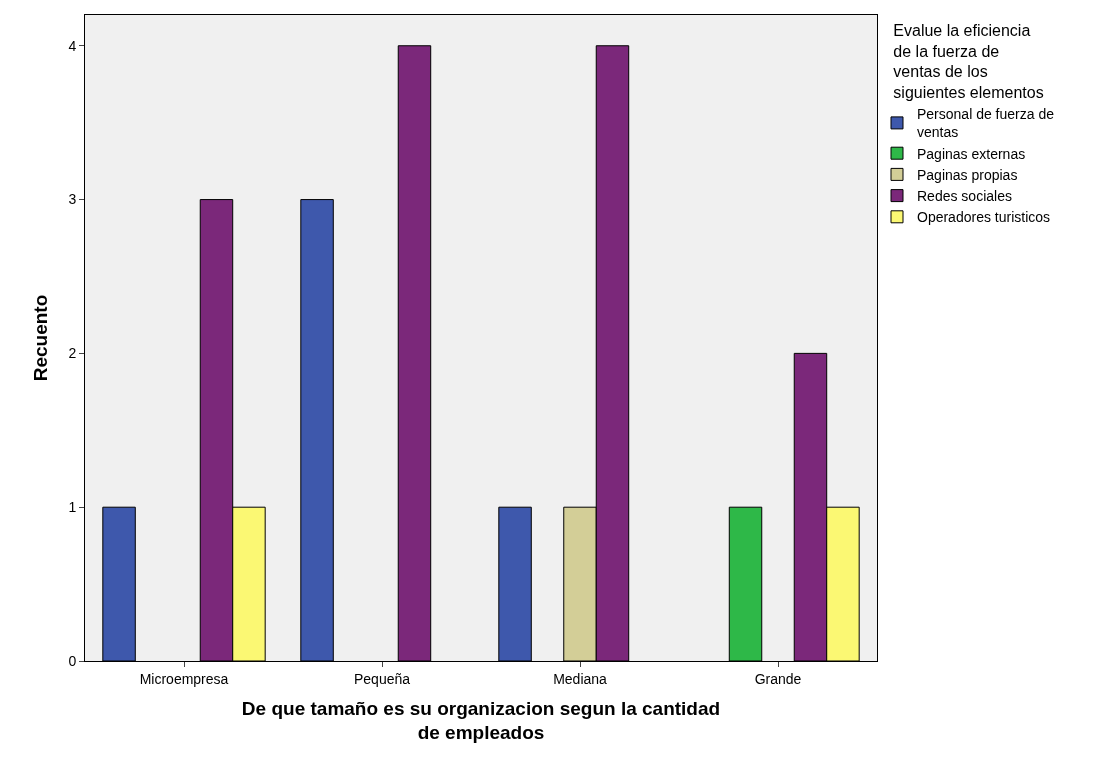 Image resolution: width=1107 pixels, height=759 pixels. Describe the element at coordinates (964, 196) in the screenshot. I see `legend-label: Redes sociales` at that location.